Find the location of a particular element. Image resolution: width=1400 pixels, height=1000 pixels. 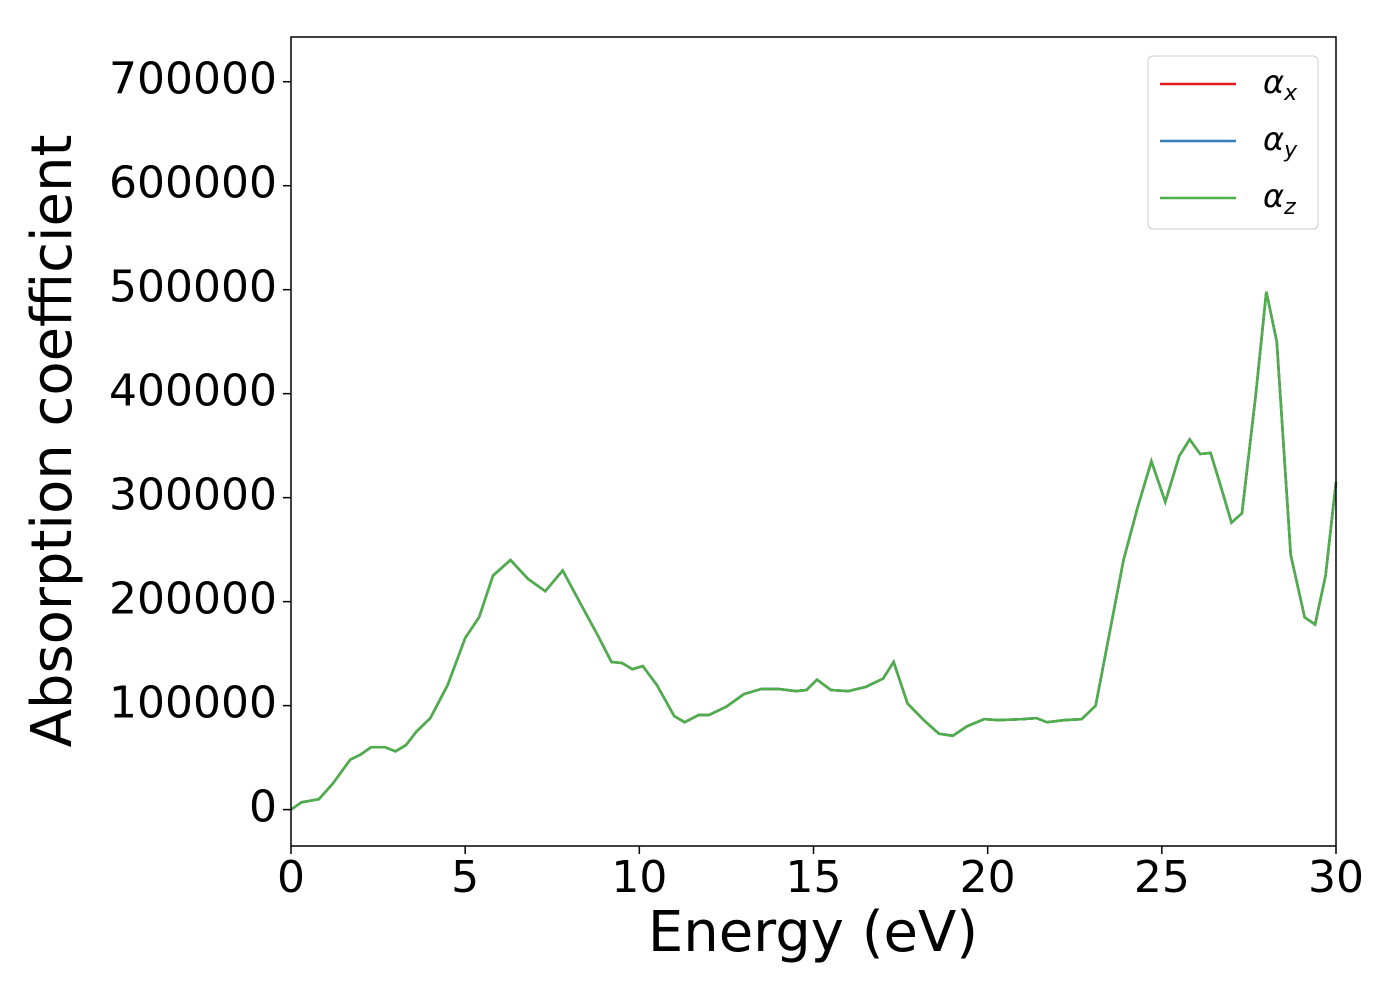

y-tick-label: 700000 is located at coordinates (193, 79).